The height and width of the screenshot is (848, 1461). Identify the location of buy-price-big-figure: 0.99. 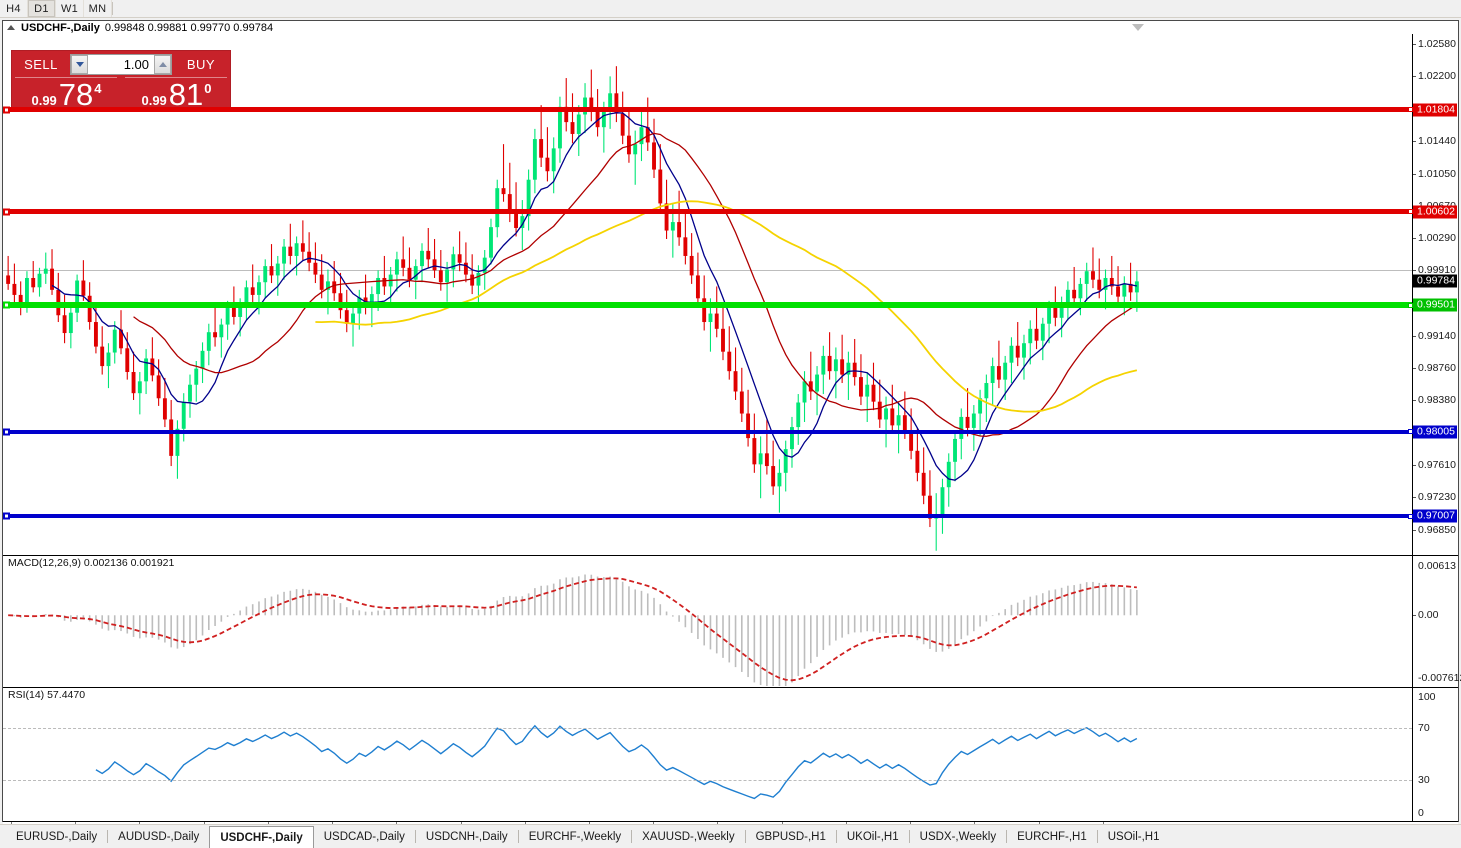
(154, 100).